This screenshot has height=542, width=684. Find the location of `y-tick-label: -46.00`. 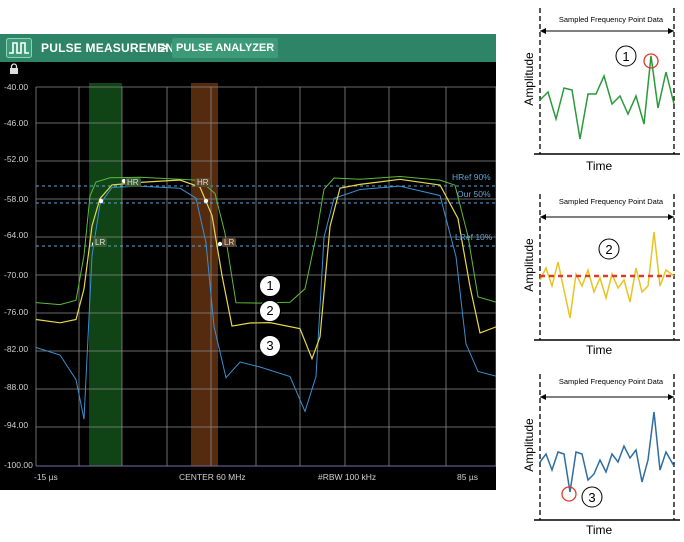

y-tick-label: -46.00 is located at coordinates (16, 123).